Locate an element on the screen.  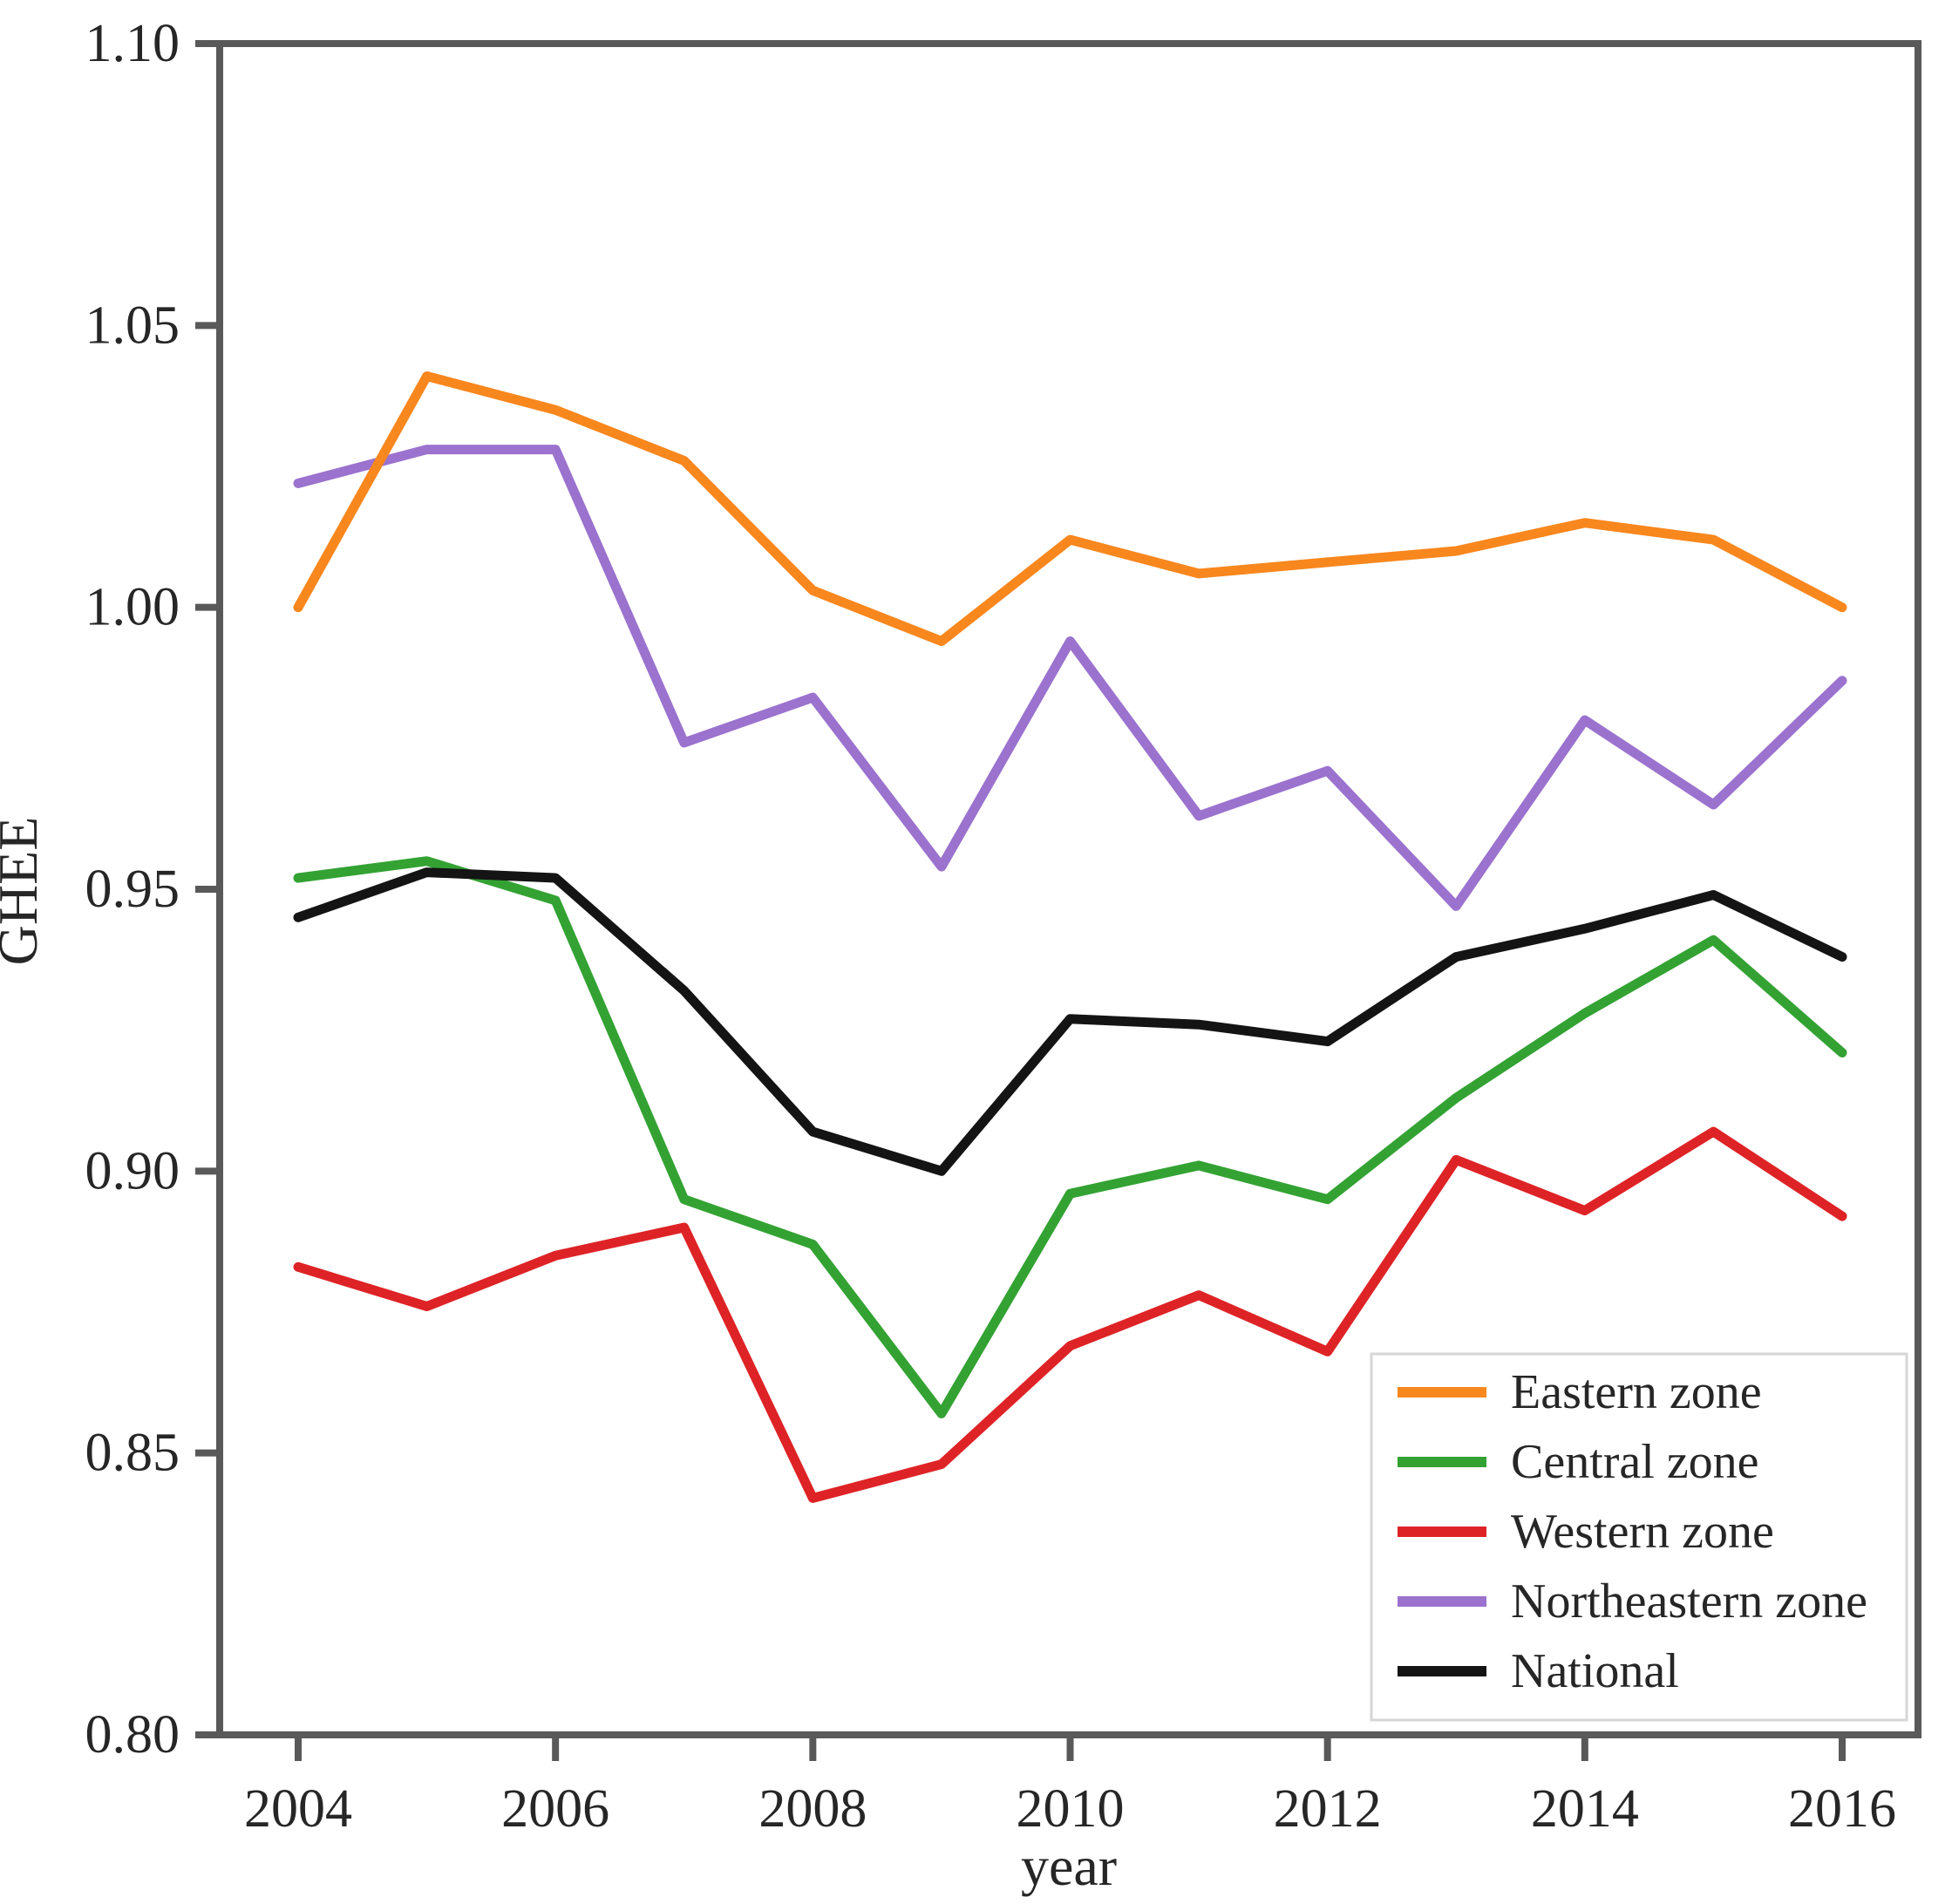
y-tick-label: 0.80 is located at coordinates (132, 1735).